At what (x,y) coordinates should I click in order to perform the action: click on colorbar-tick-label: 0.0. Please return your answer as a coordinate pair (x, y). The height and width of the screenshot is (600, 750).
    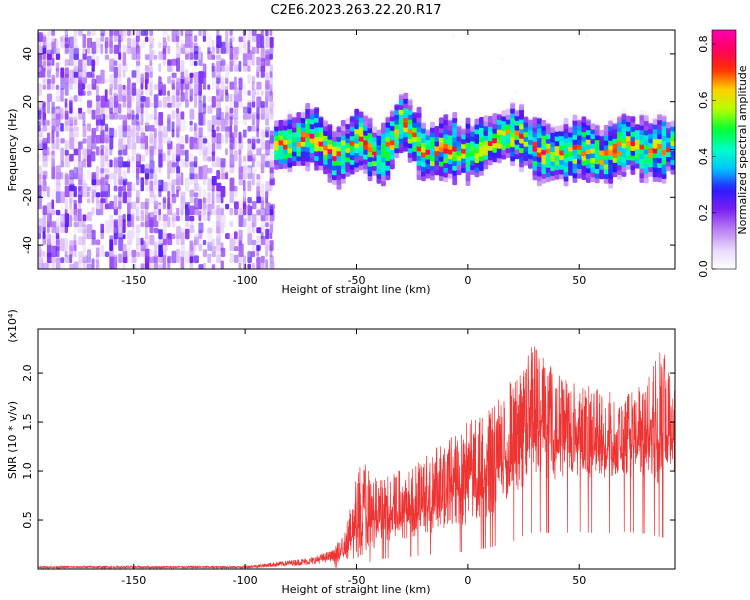
    Looking at the image, I should click on (703, 269).